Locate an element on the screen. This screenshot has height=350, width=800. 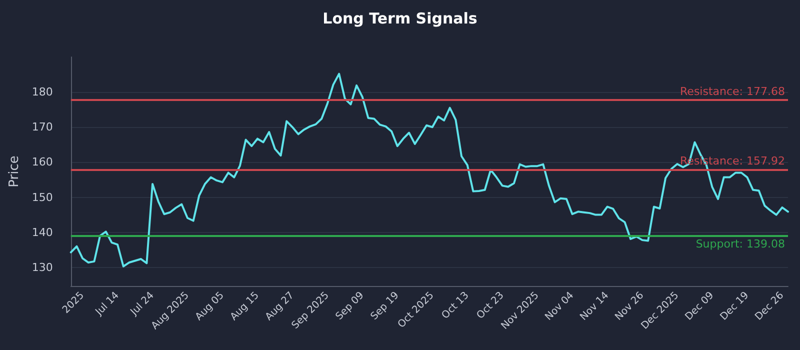
y-tick-label: 130 is located at coordinates (42, 267).